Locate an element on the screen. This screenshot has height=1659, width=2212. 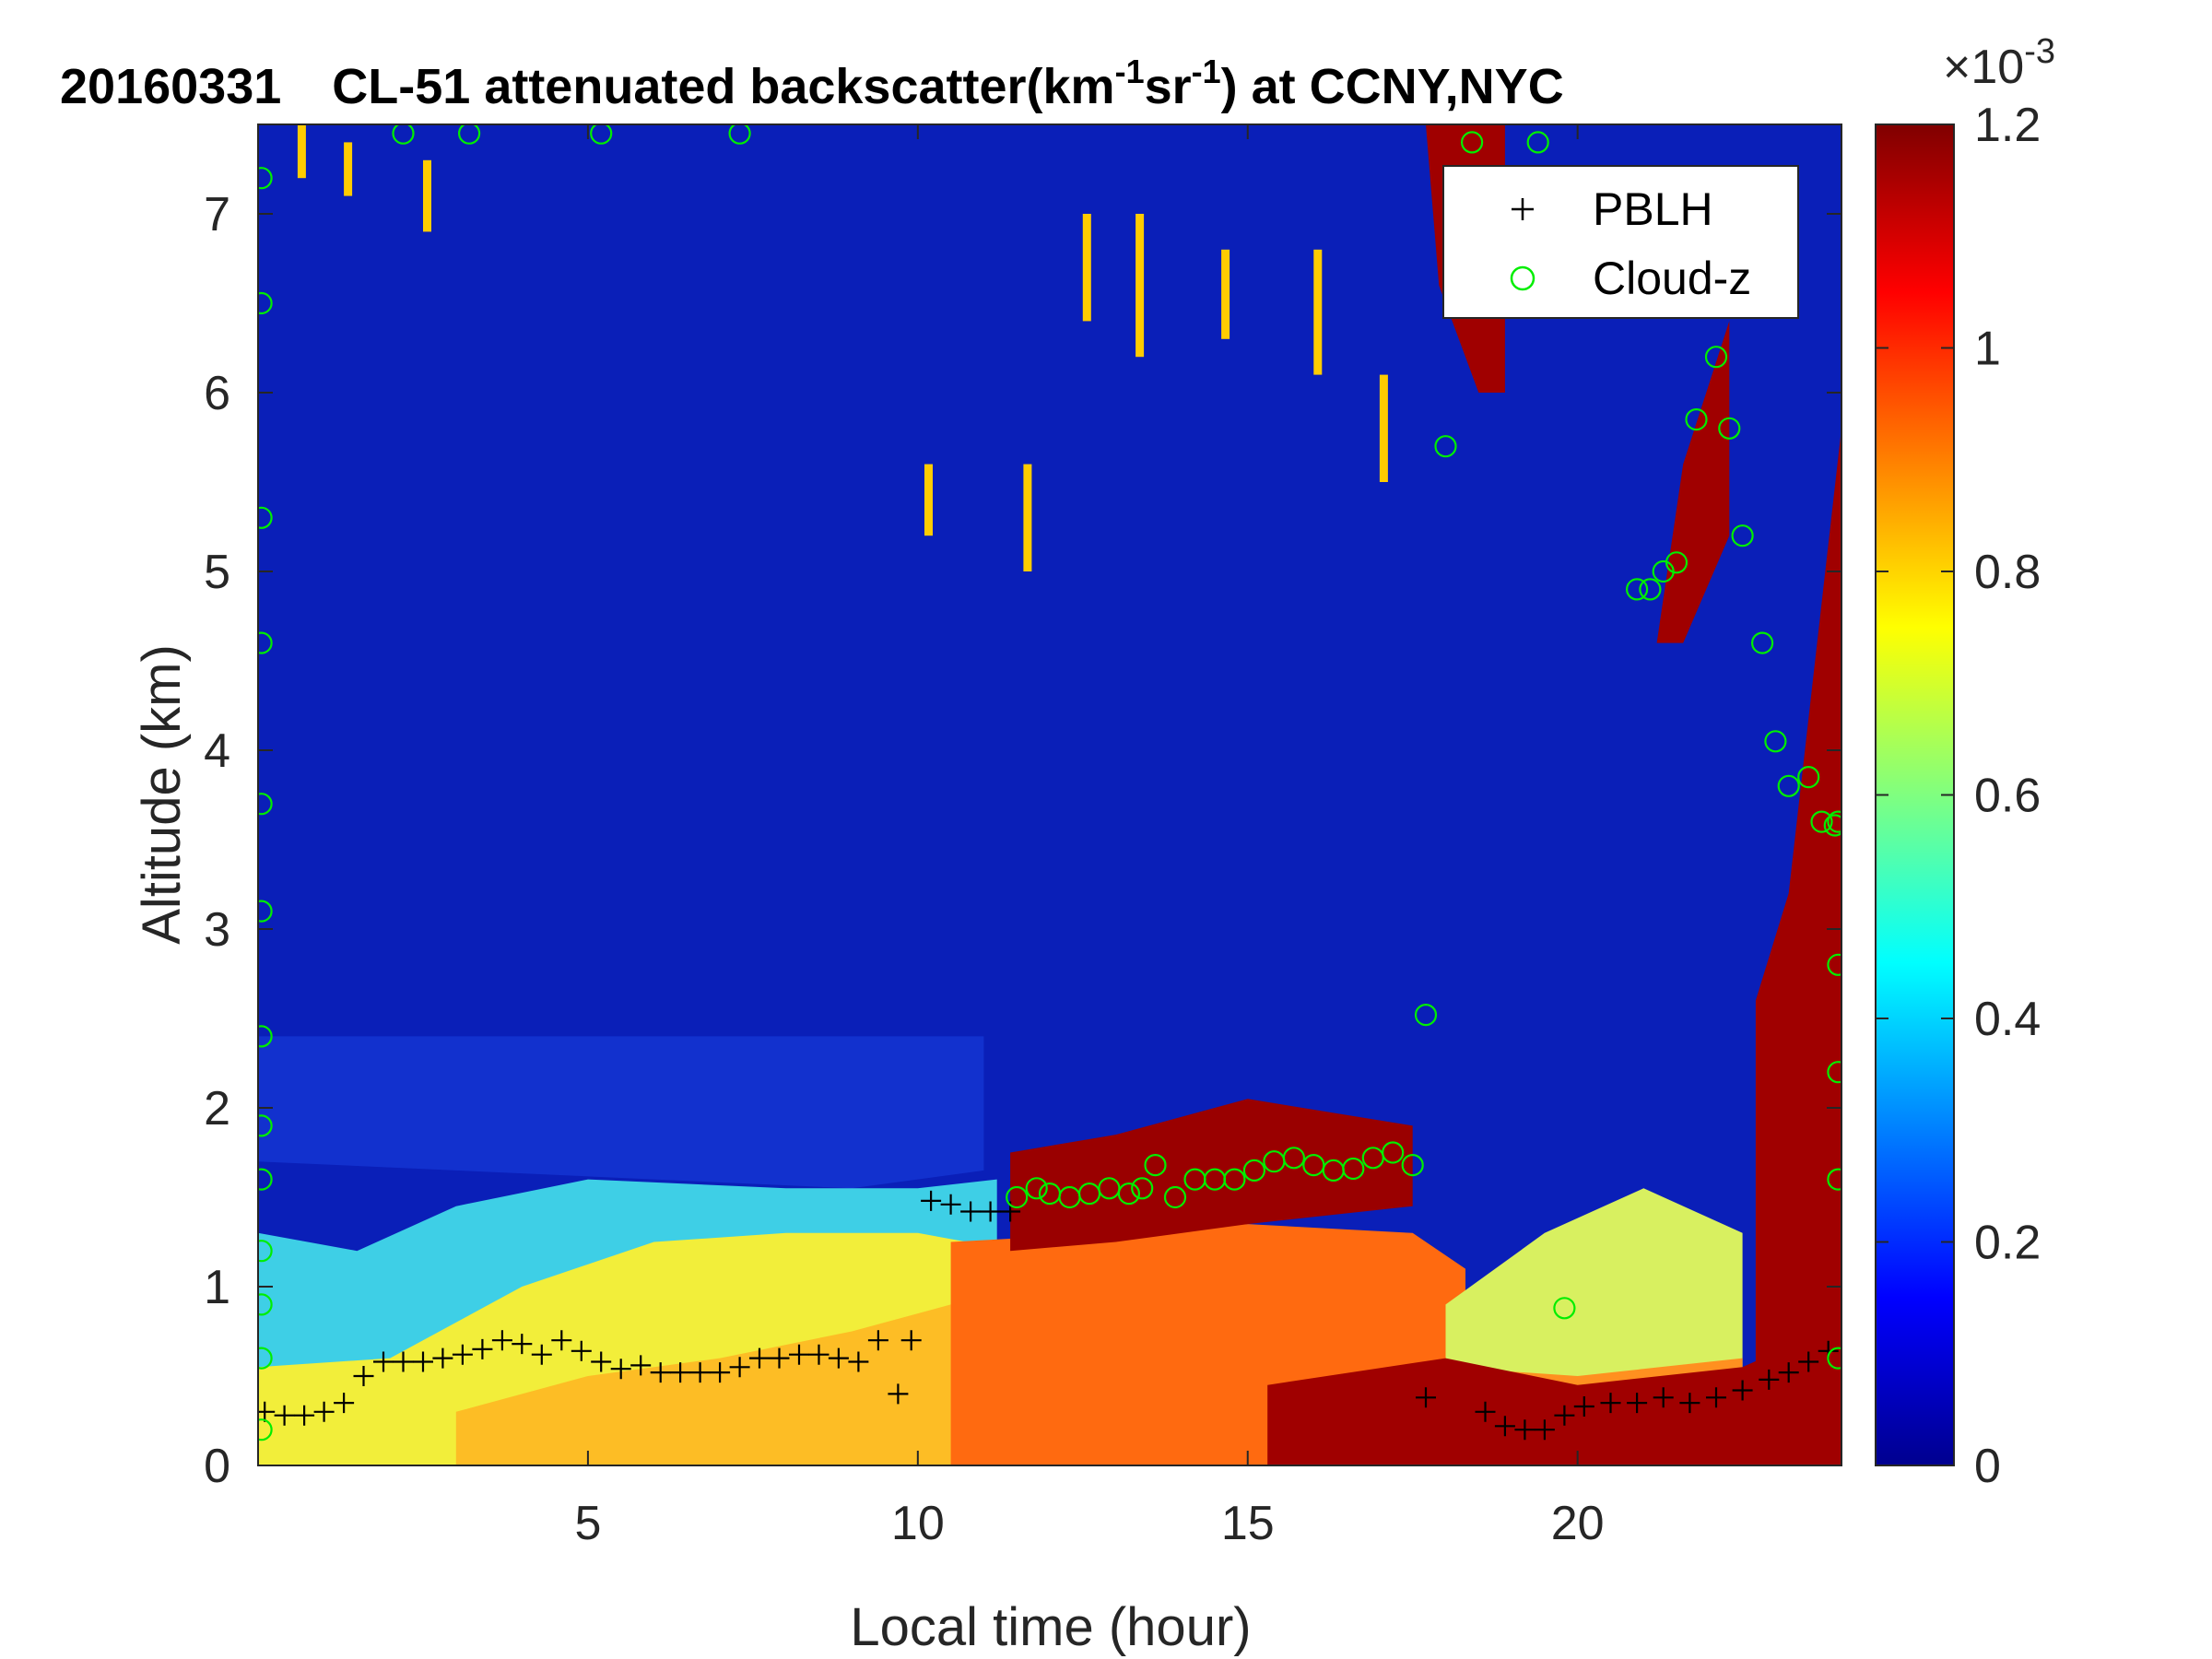
title-text: CL-51 attenuated backscatter(km is located at coordinates (723, 86).